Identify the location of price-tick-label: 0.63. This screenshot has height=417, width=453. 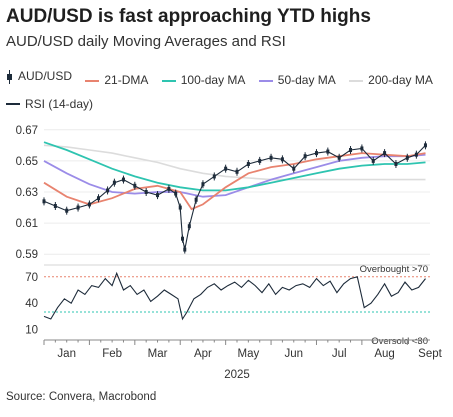
(27, 193).